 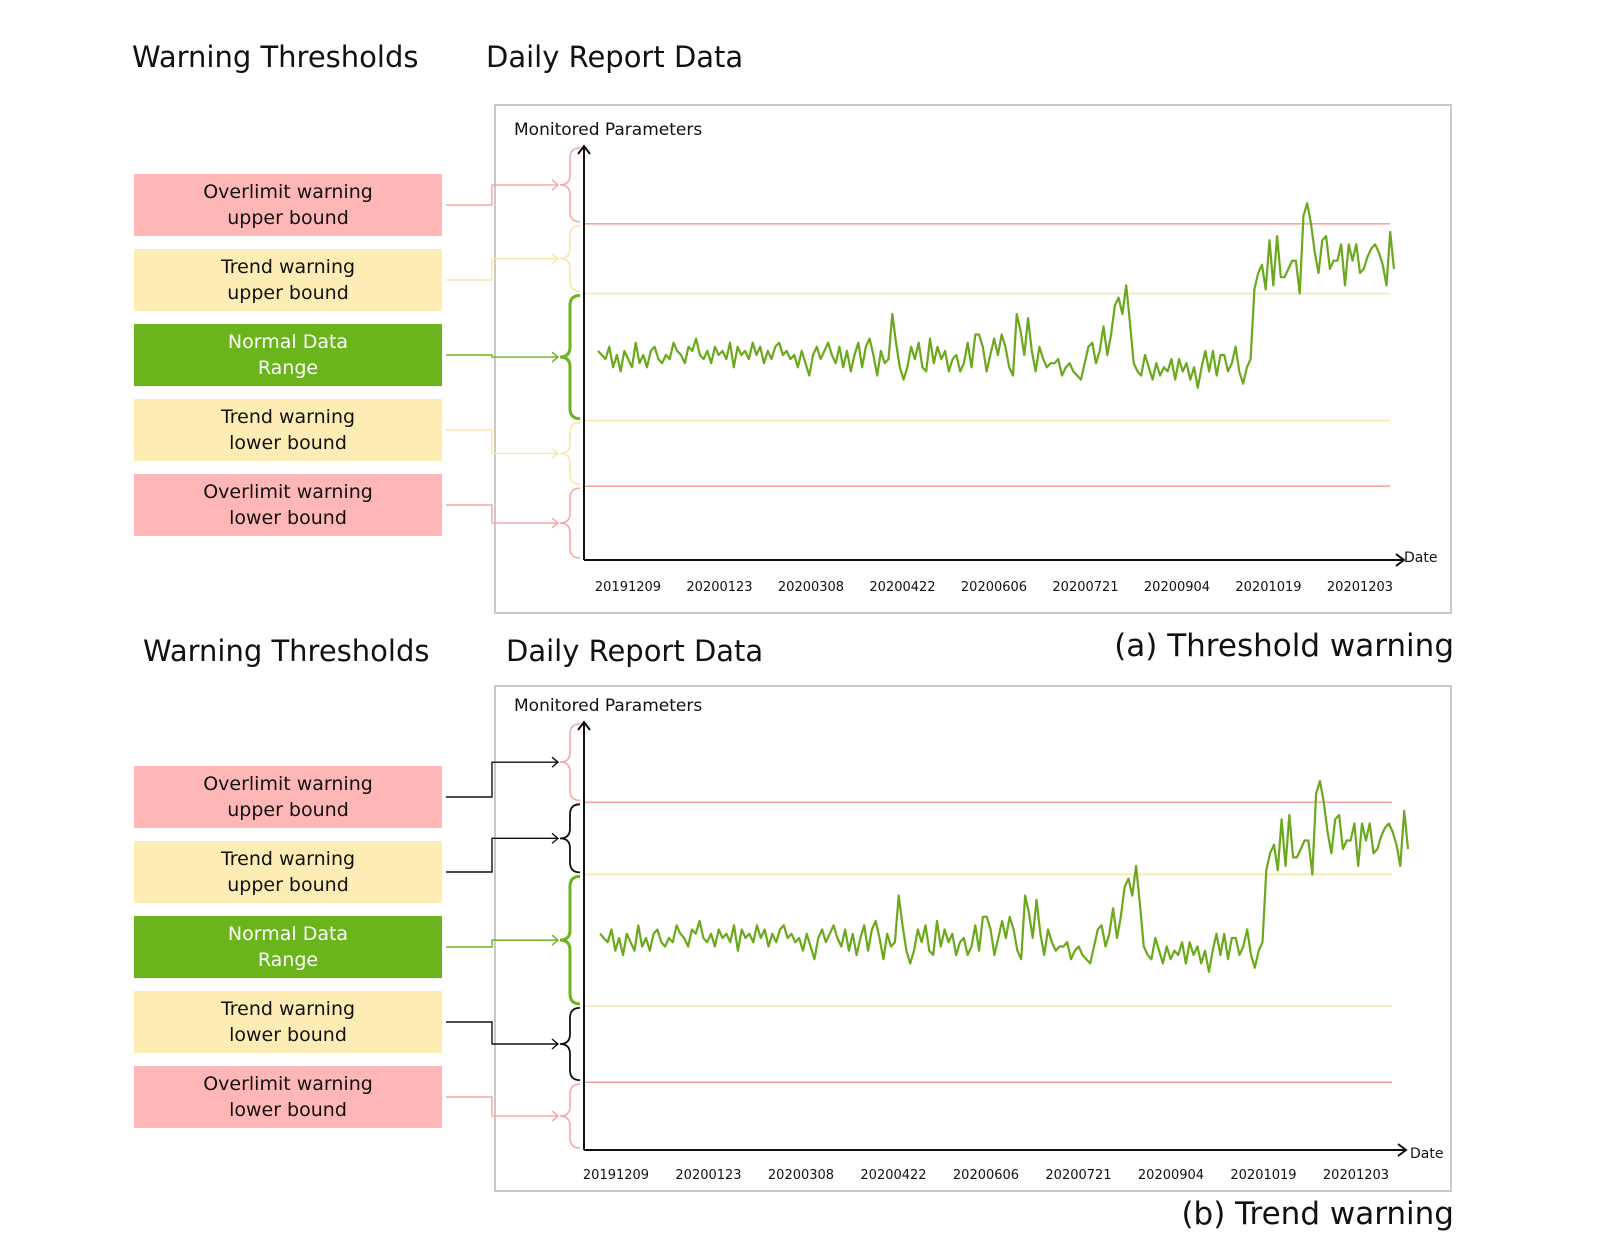 I want to click on caption-b: (b) Trend warning, so click(x=1317, y=1214).